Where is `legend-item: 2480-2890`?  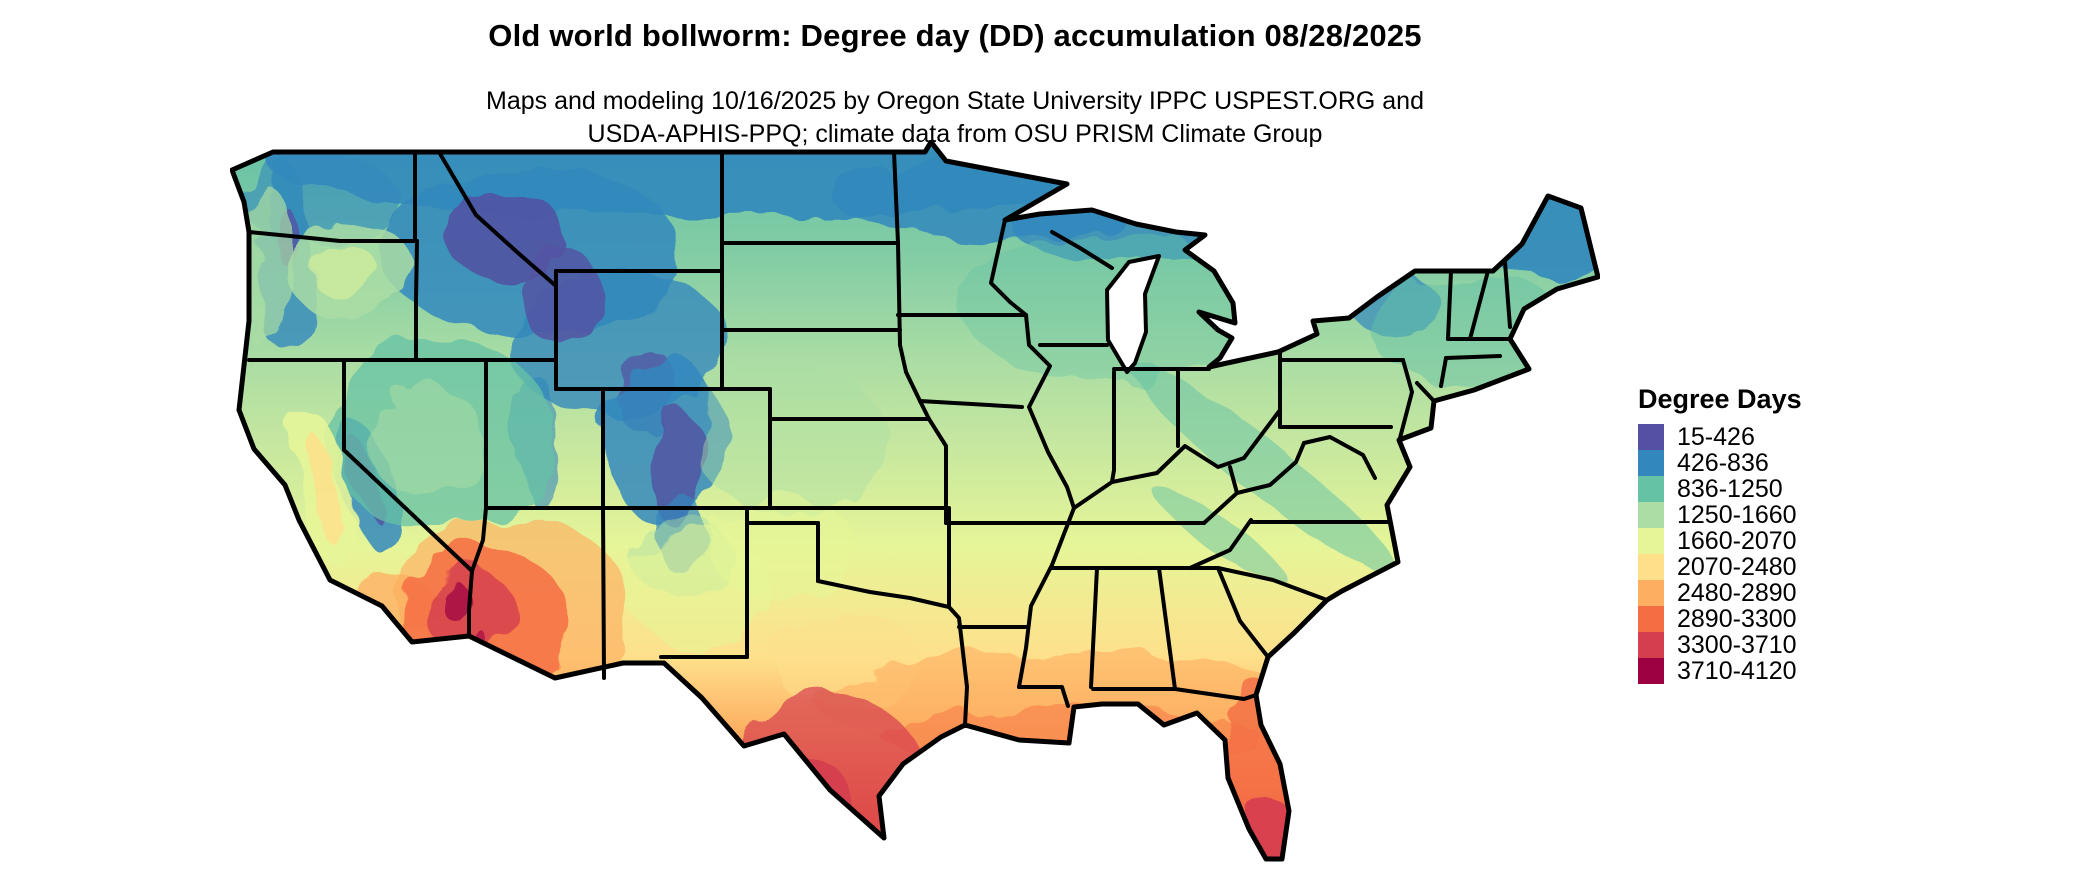 legend-item: 2480-2890 is located at coordinates (1768, 592).